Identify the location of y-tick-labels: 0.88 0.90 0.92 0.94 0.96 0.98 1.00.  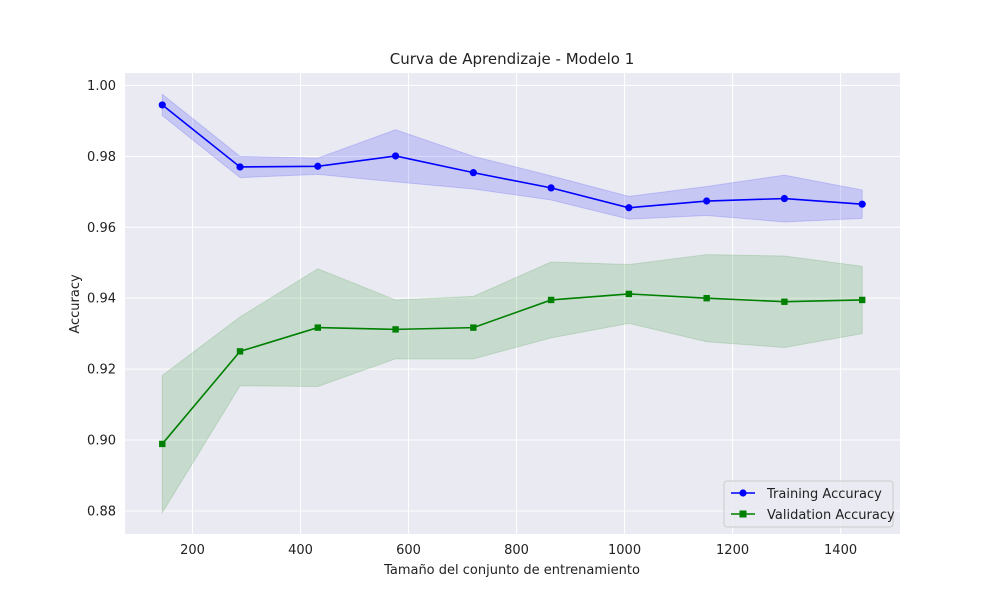
(101, 299).